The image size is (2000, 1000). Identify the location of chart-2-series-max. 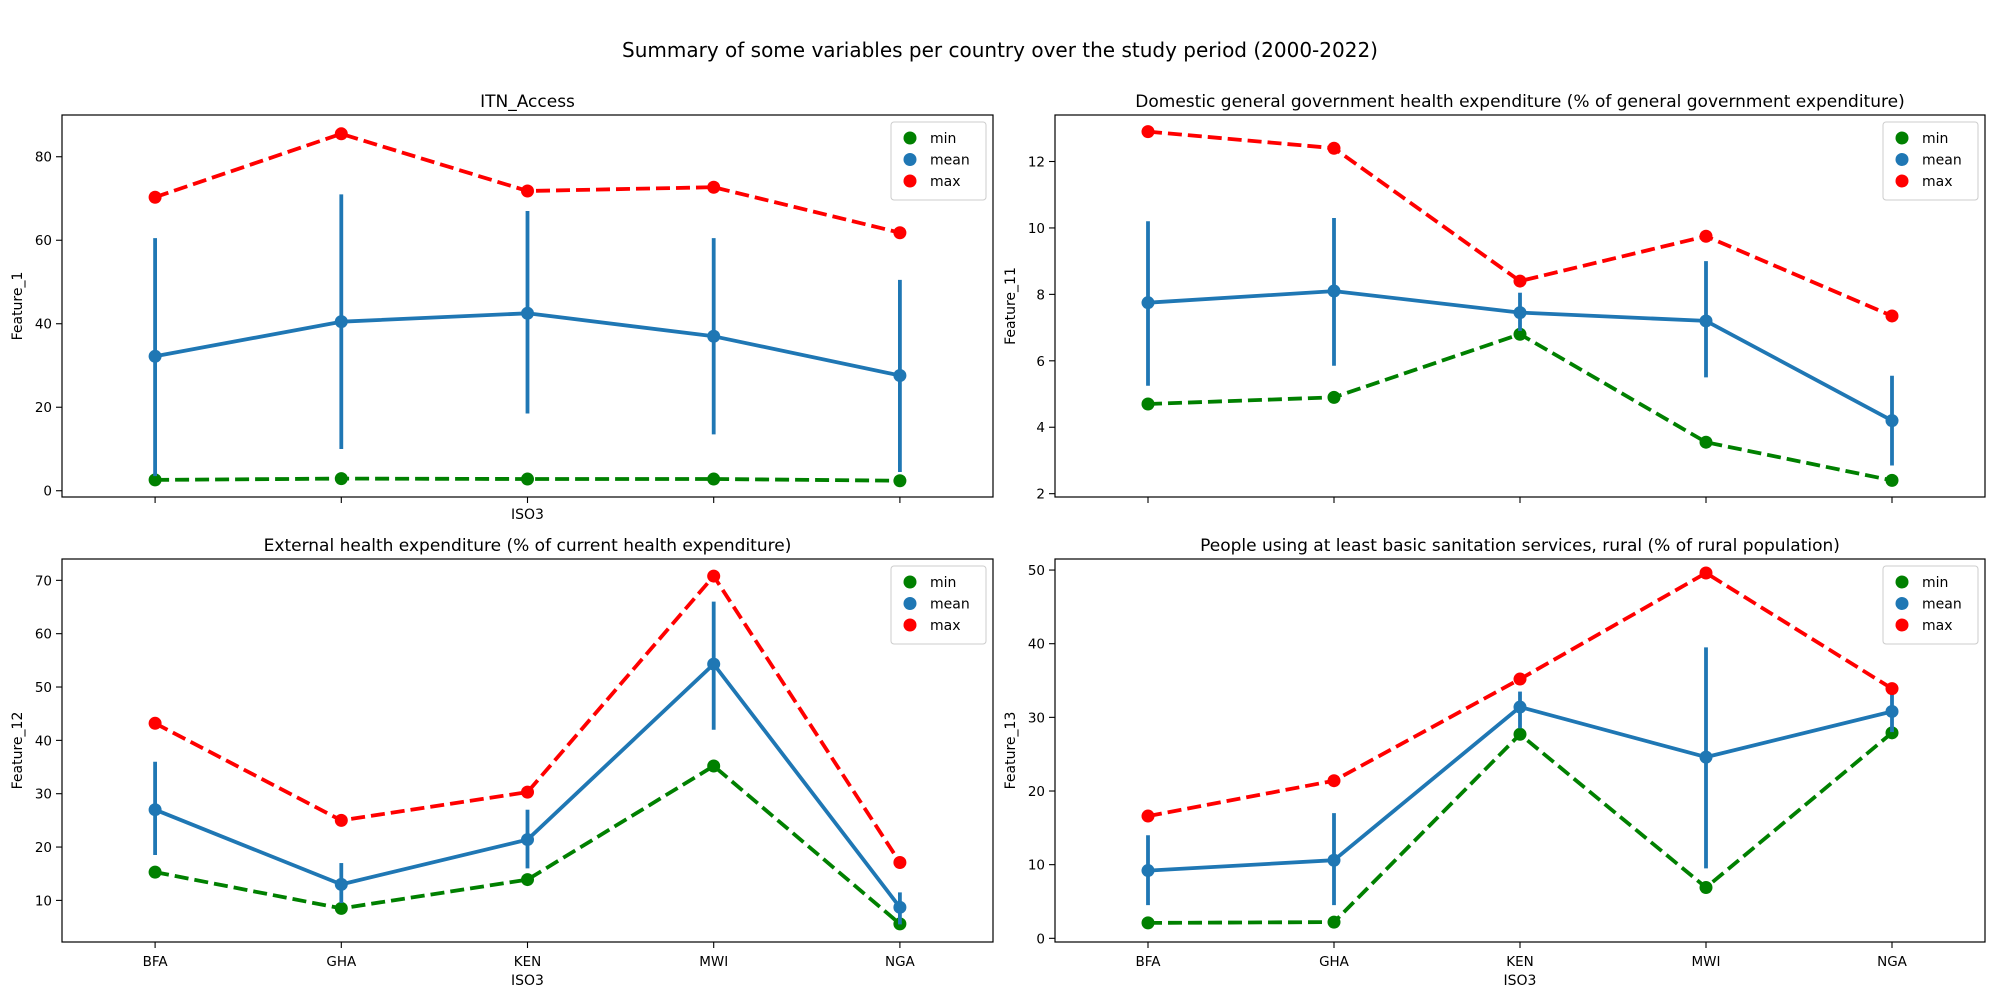
(527, 719).